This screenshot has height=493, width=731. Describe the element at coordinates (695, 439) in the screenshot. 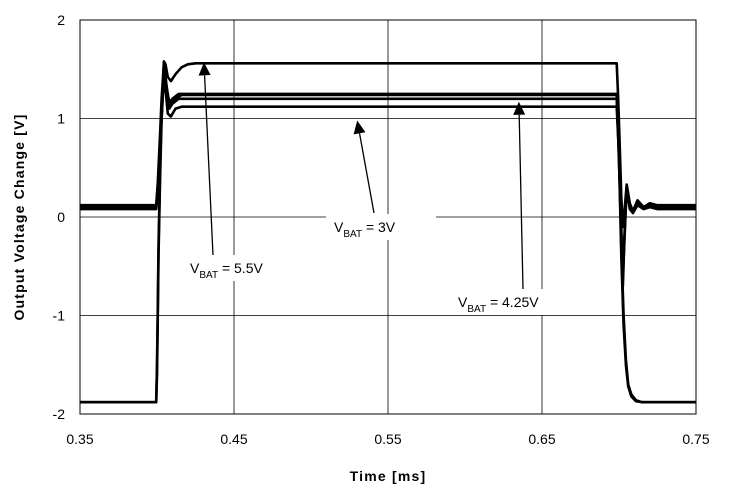

I see `x-tick-label: 0.75` at that location.